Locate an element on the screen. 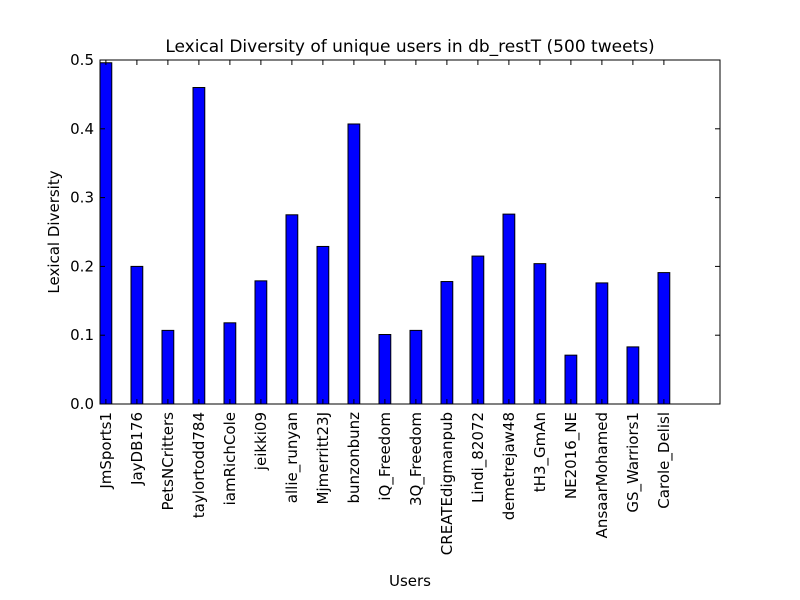  y-tick-label: 0.0 is located at coordinates (82, 404).